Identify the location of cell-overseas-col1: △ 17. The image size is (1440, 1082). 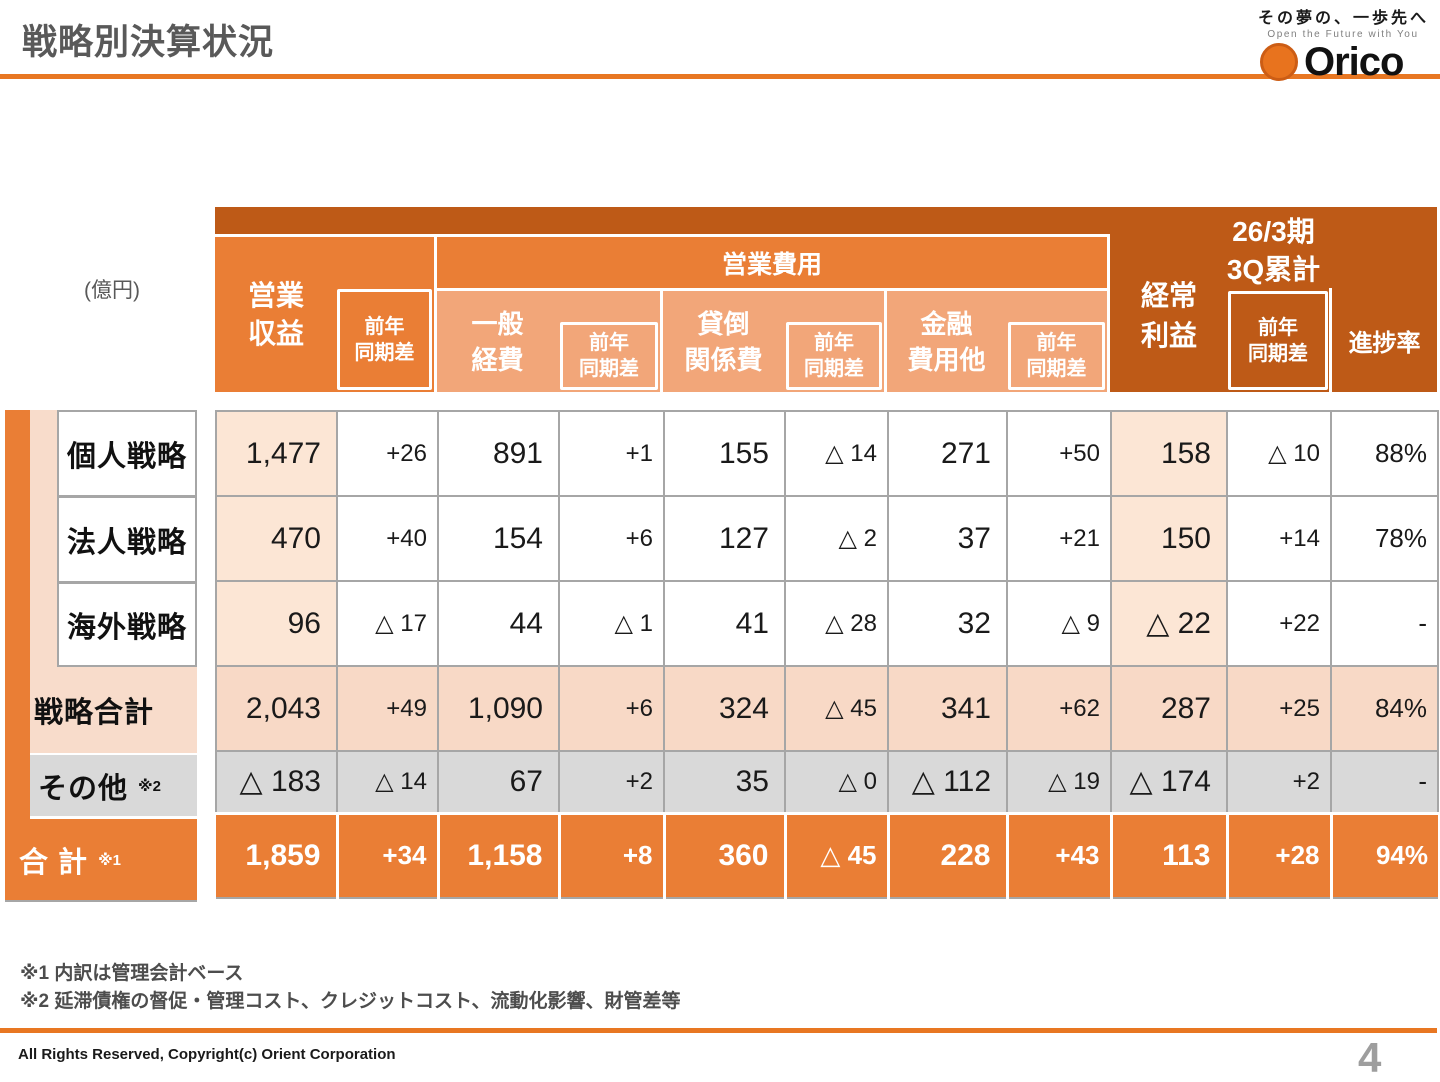
(387, 623).